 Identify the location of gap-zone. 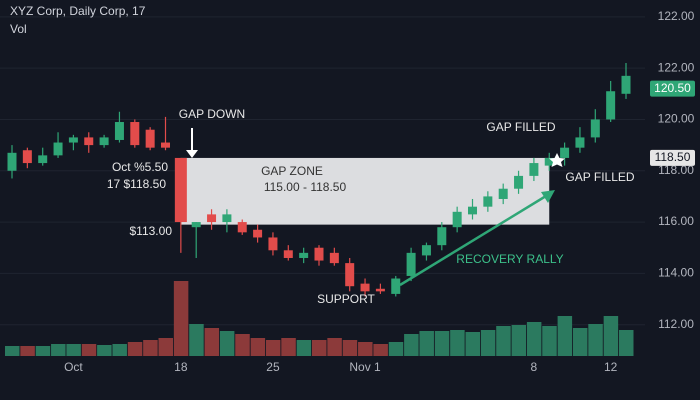
(365, 191).